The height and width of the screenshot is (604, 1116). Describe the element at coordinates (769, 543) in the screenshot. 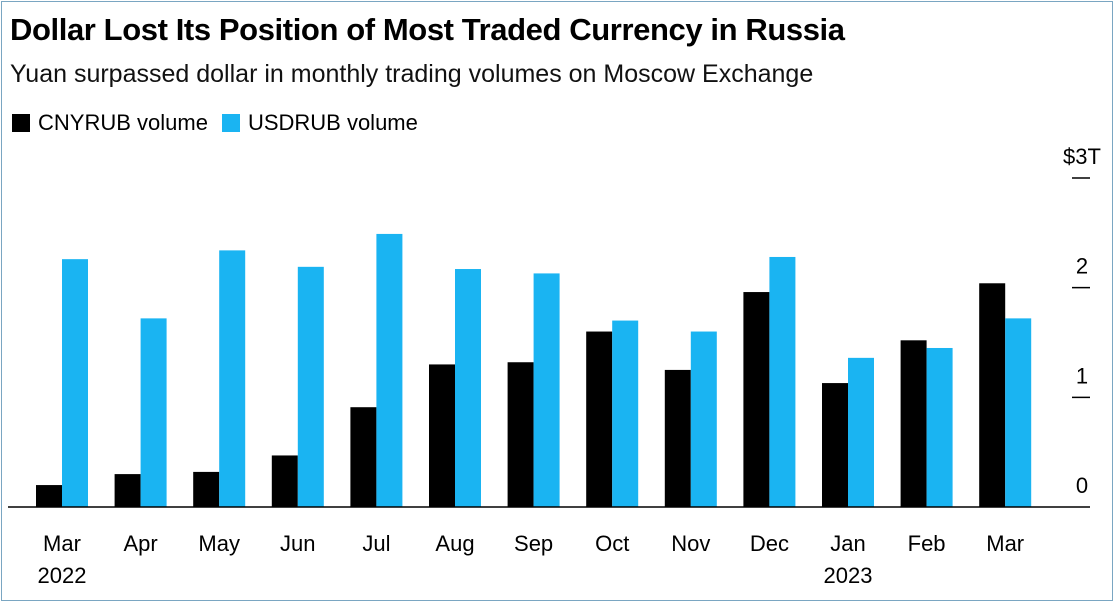

I see `x-tick-label: Dec` at that location.